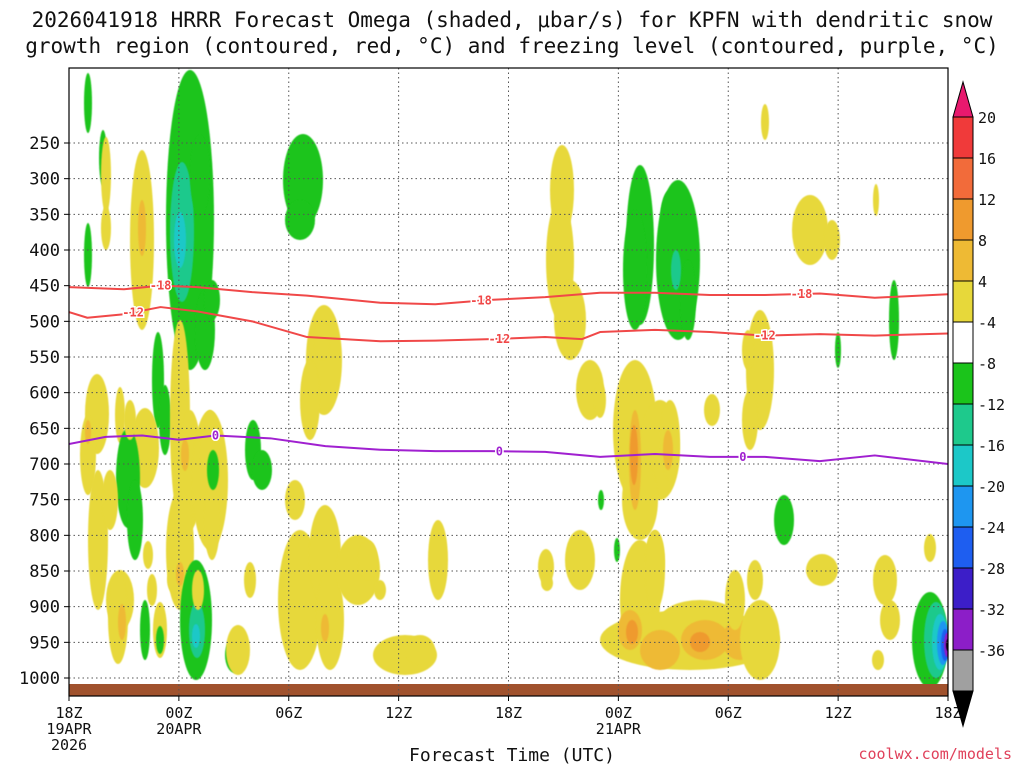 The image size is (1024, 768). Describe the element at coordinates (161, 286) in the screenshot. I see `contour-label-0-0: -18` at that location.